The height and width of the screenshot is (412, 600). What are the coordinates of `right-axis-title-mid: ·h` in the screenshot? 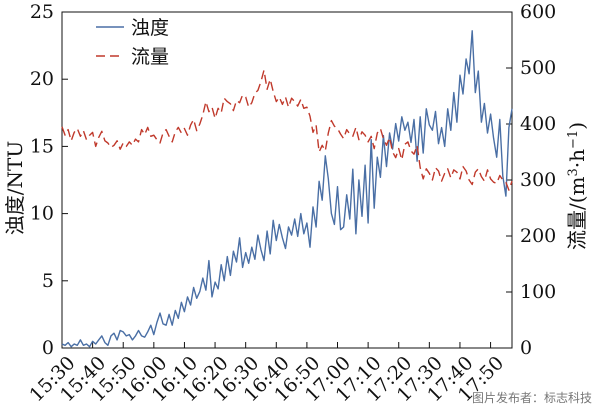 It's located at (577, 158).